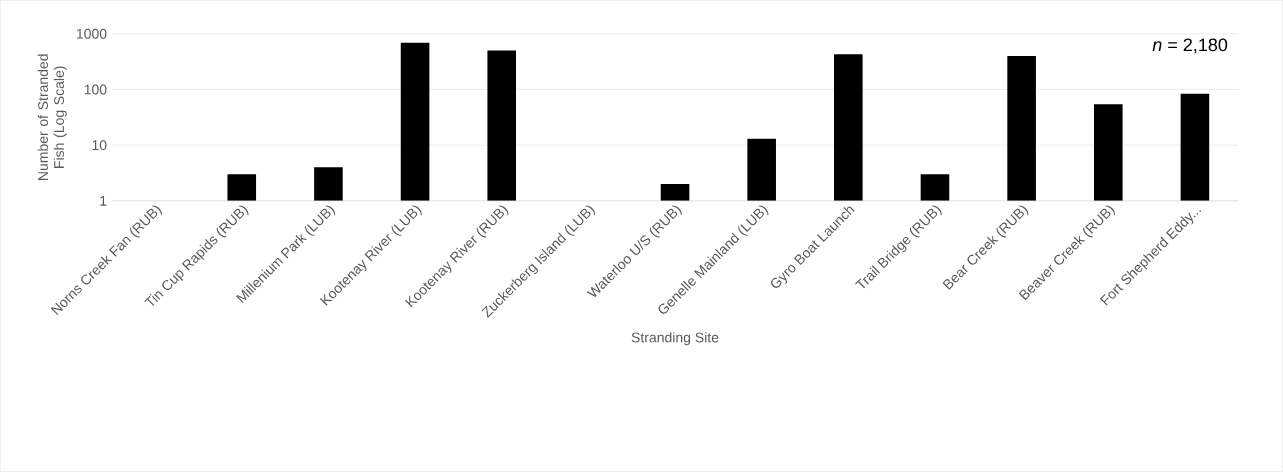  I want to click on x-axis-title: Stranding Site, so click(675, 339).